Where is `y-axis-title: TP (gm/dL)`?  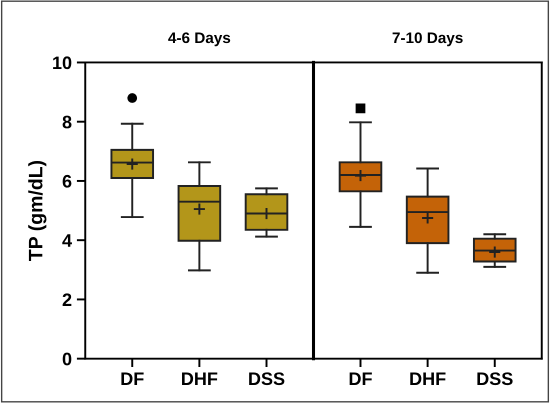
y-axis-title: TP (gm/dL) is located at coordinates (37, 210).